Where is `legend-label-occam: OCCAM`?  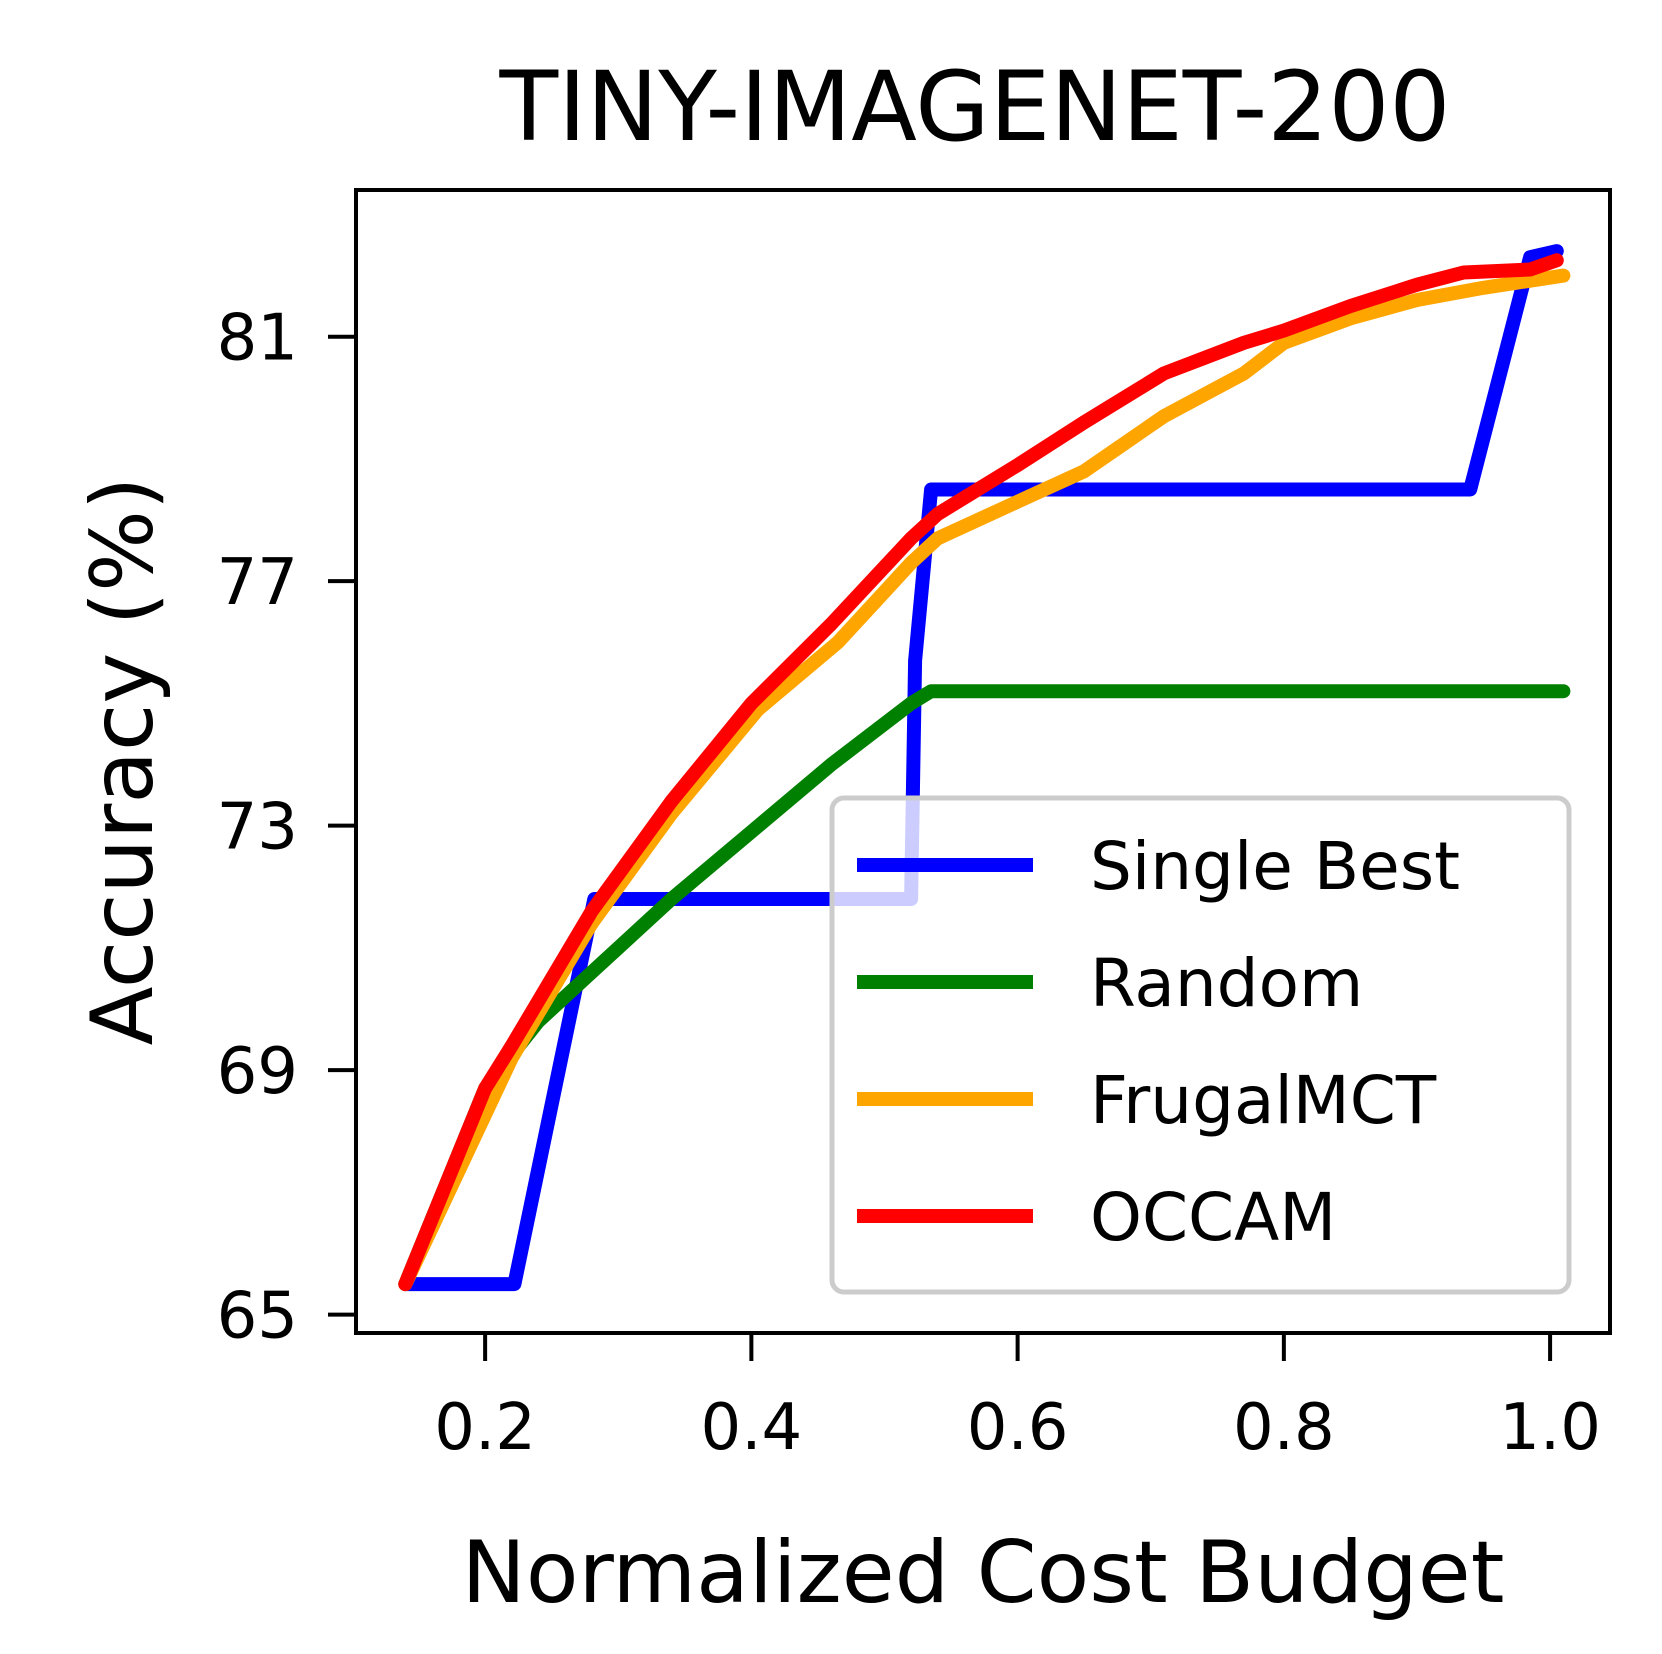
legend-label-occam: OCCAM is located at coordinates (1213, 1217).